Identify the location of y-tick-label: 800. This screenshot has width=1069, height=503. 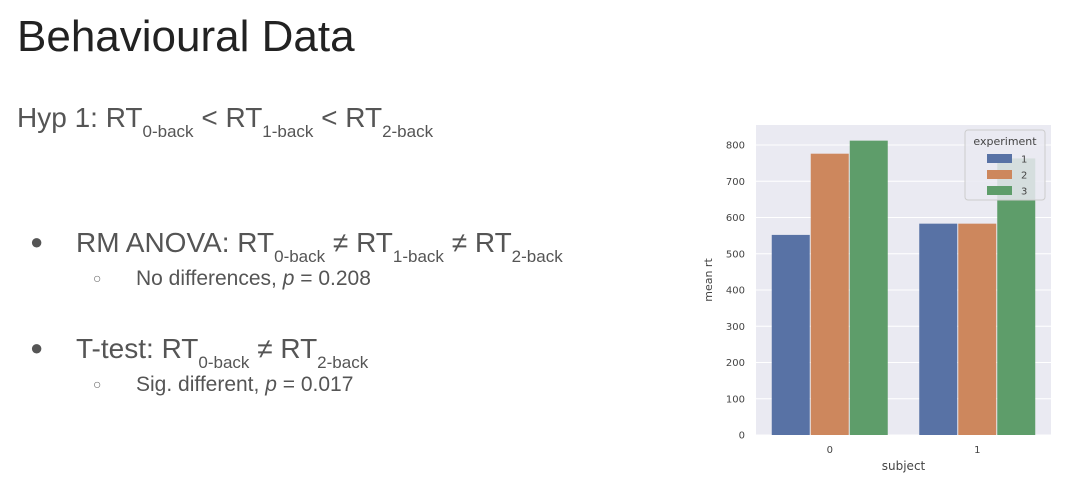
(735, 146).